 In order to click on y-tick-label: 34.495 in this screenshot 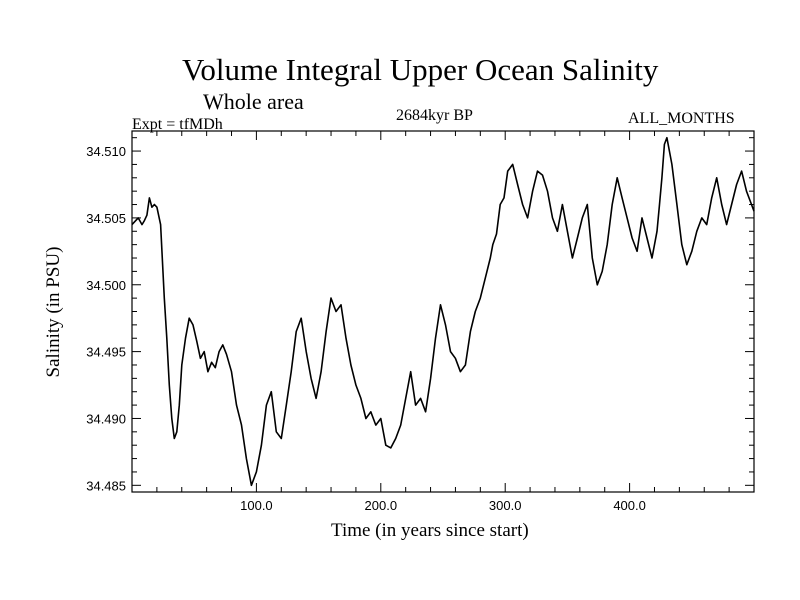, I will do `click(106, 352)`.